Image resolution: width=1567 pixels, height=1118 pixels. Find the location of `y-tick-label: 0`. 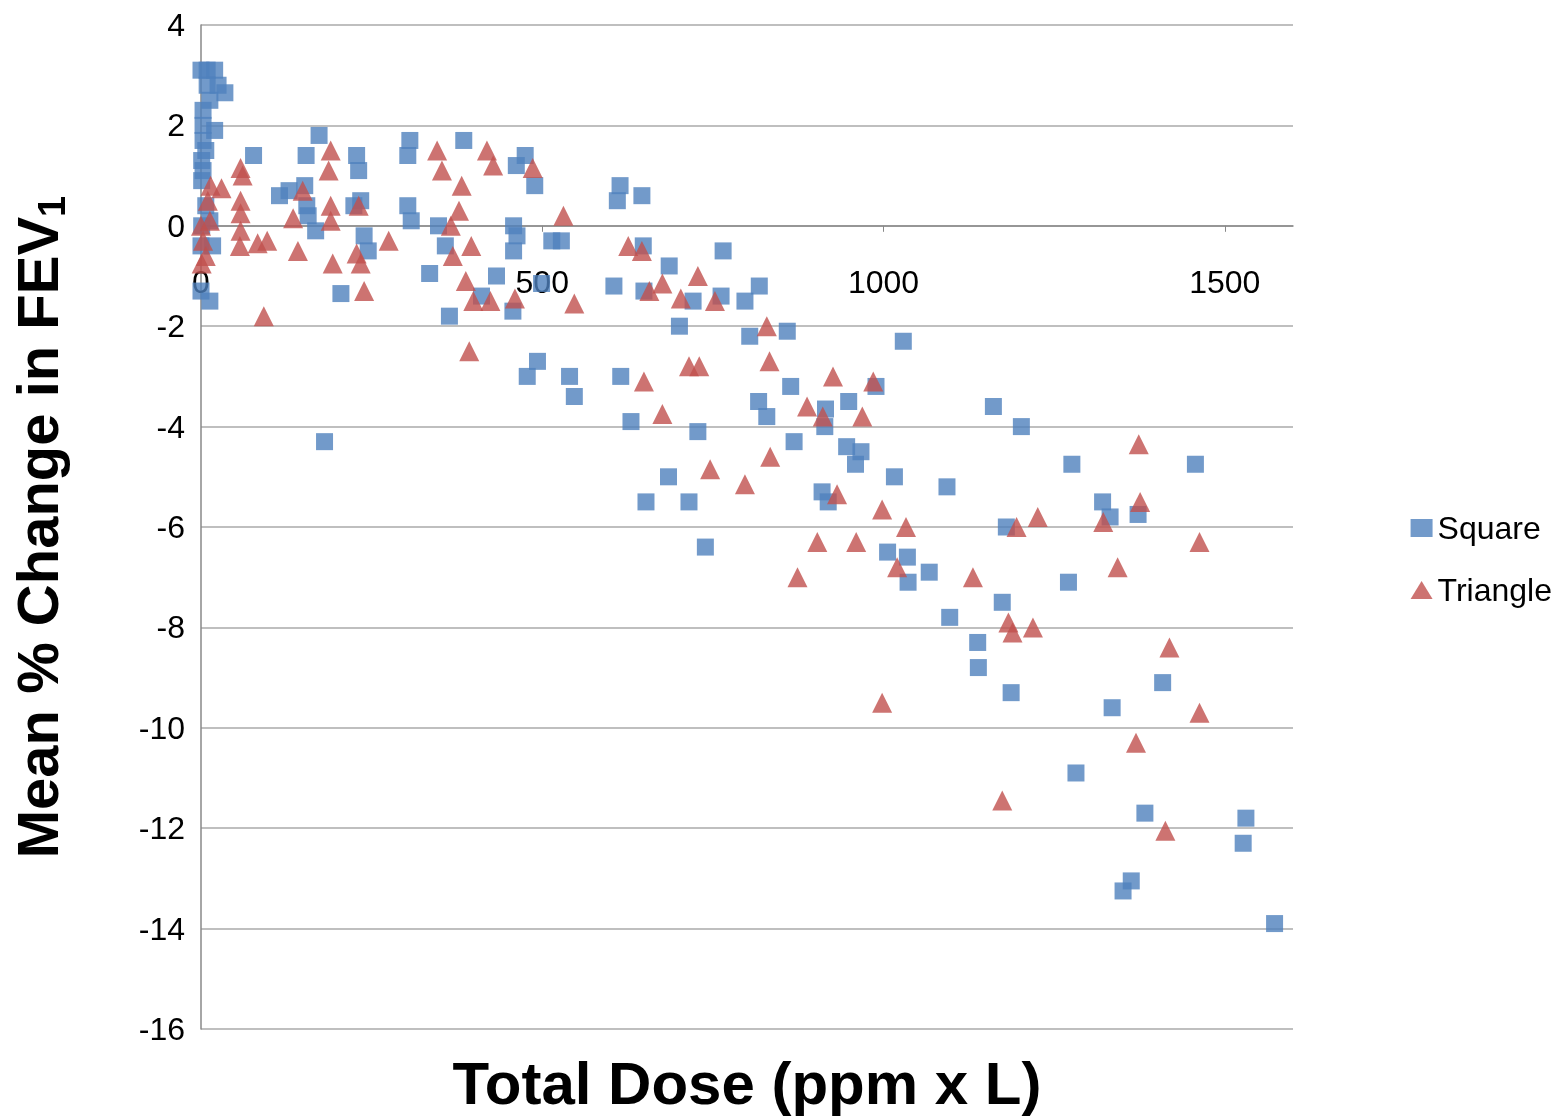

y-tick-label: 0 is located at coordinates (176, 225).